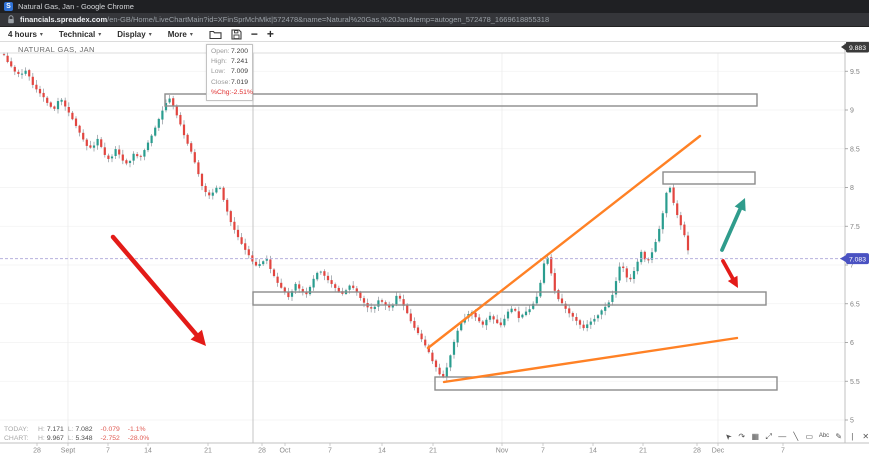 The image size is (869, 457). What do you see at coordinates (718, 451) in the screenshot?
I see `svg-text: Dec` at bounding box center [718, 451].